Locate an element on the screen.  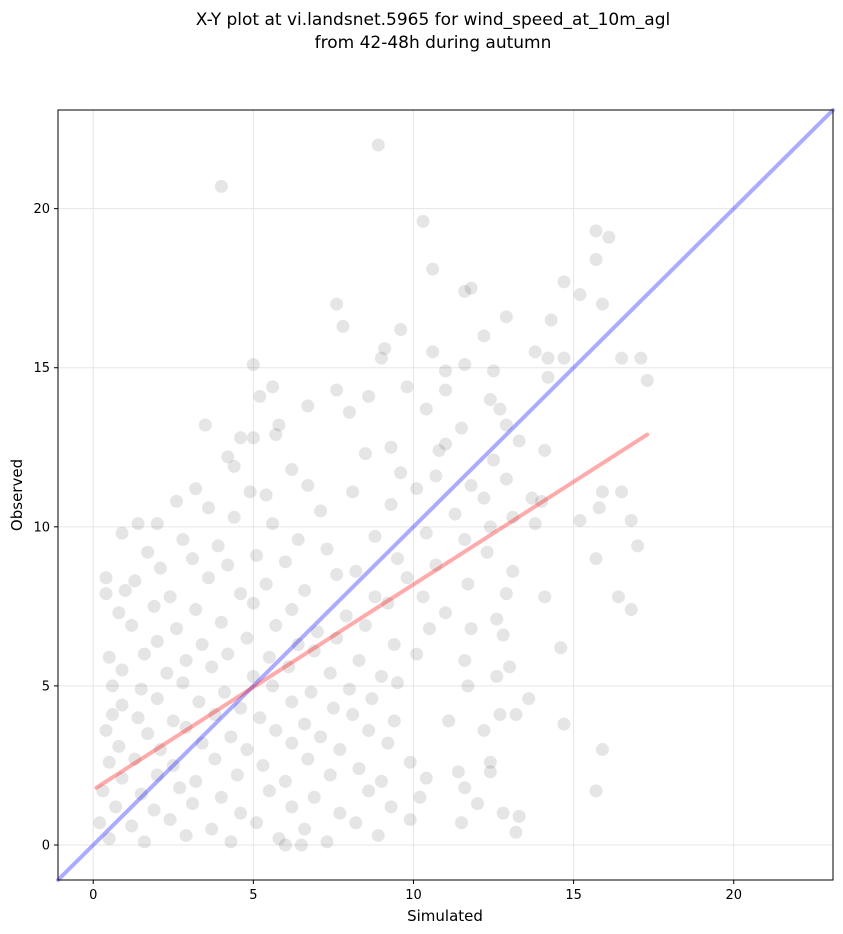
y-axis-label: Observed is located at coordinates (17, 495).